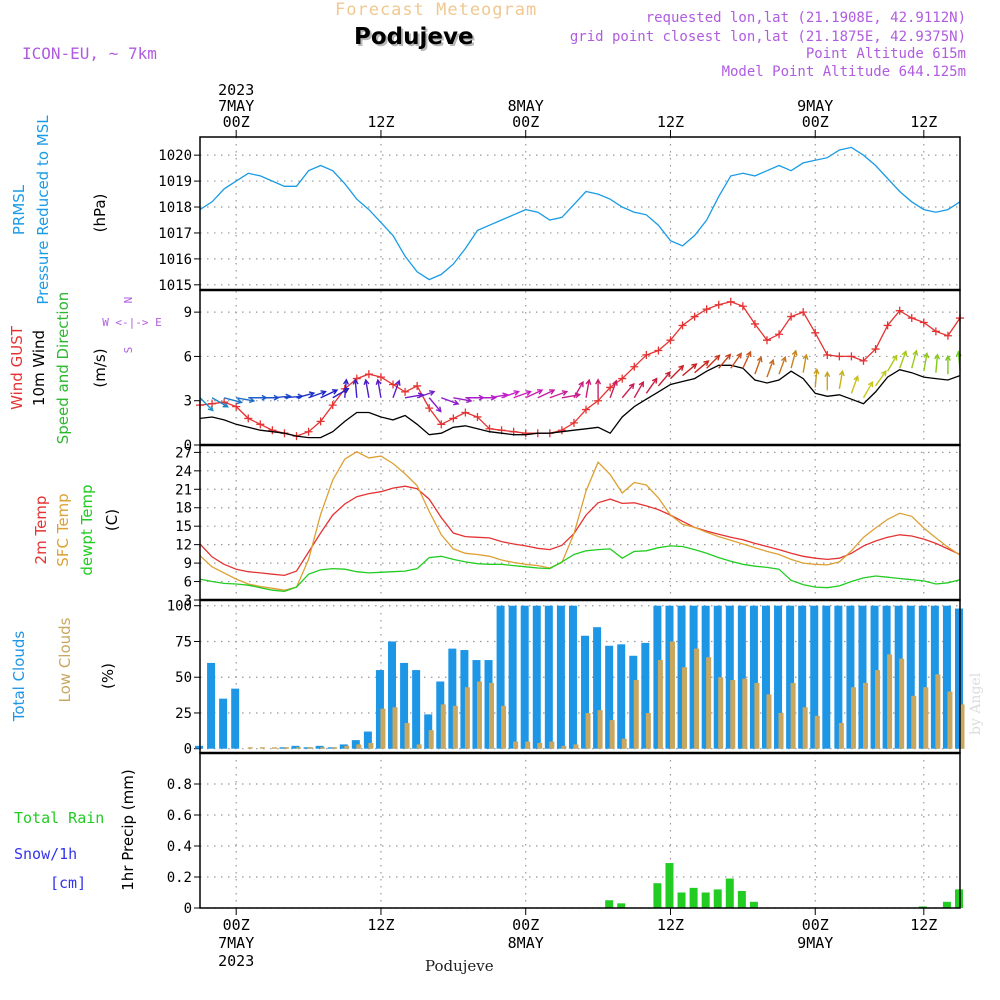 Image resolution: width=1000 pixels, height=1000 pixels. I want to click on requested-coords: requested lon,lat (21.1908E, 42.9112N), so click(805, 18).